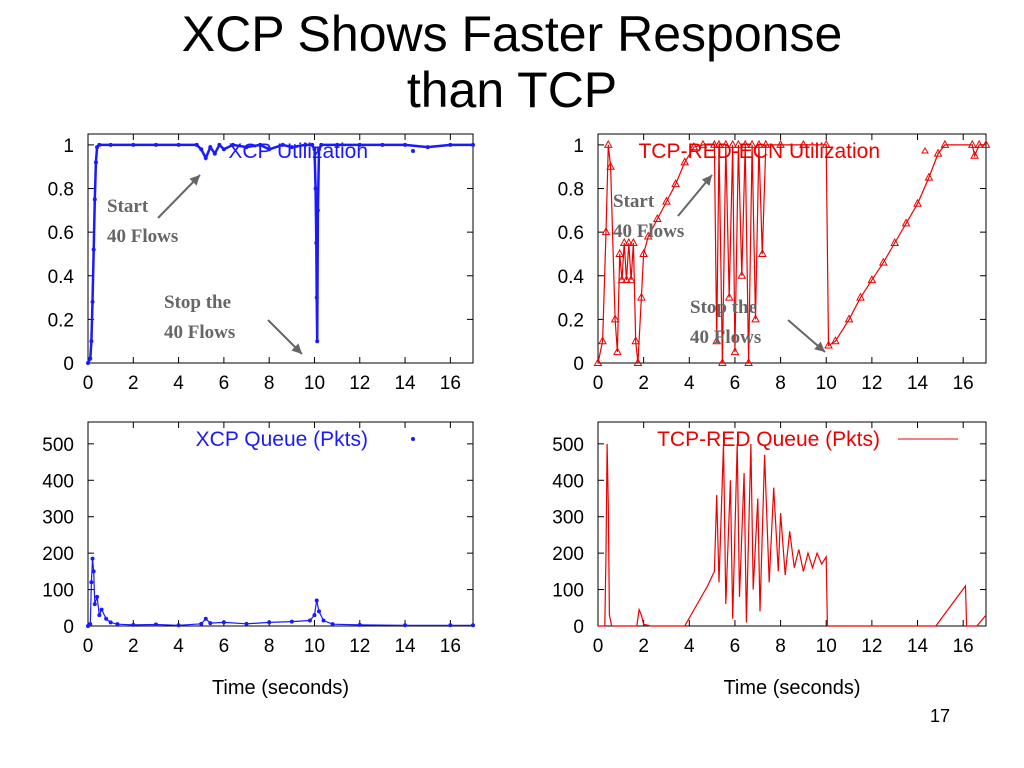 Image resolution: width=1024 pixels, height=768 pixels. Describe the element at coordinates (568, 518) in the screenshot. I see `y-tick-label: 300` at that location.